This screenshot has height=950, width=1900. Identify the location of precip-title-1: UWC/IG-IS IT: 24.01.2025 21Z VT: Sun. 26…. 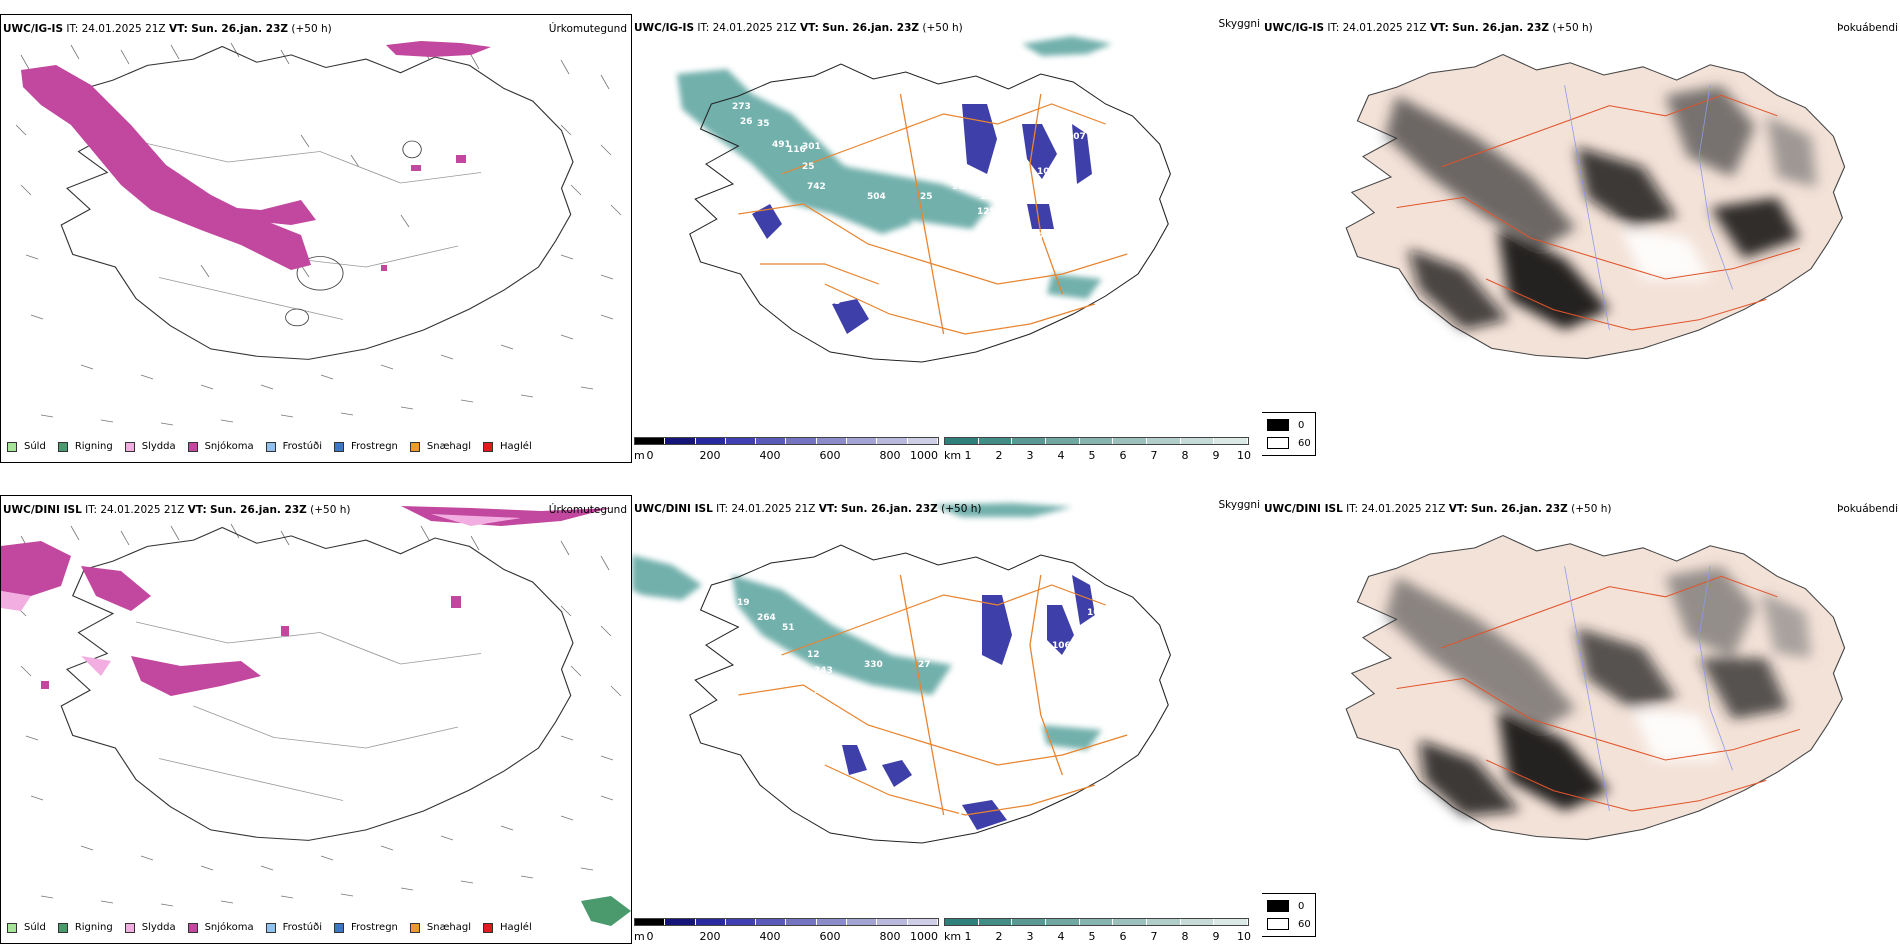
(167, 29).